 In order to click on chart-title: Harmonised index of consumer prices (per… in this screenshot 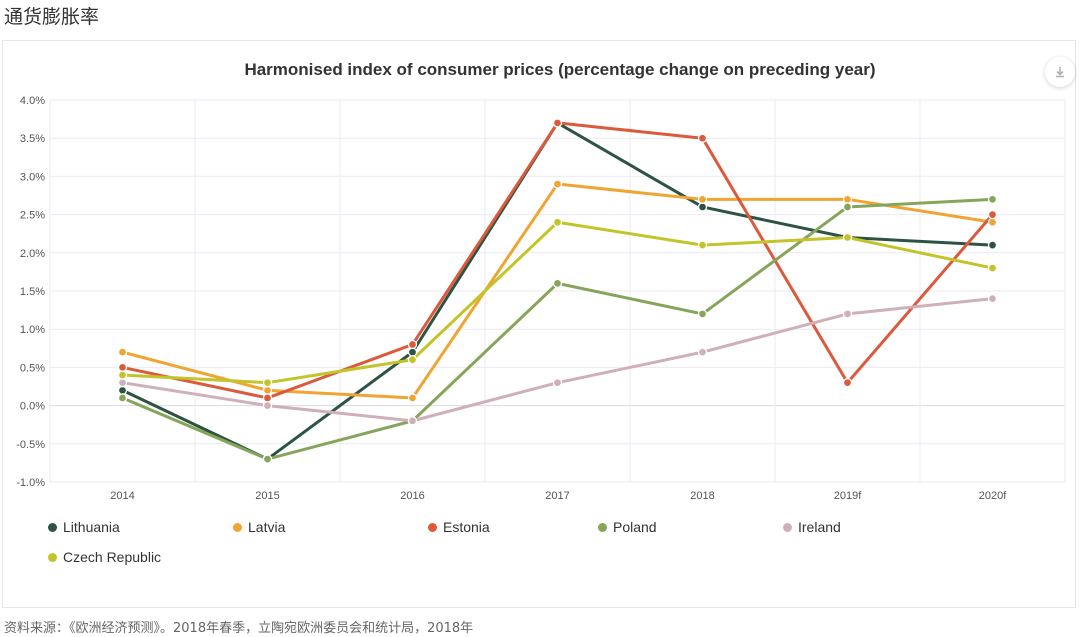, I will do `click(560, 69)`.